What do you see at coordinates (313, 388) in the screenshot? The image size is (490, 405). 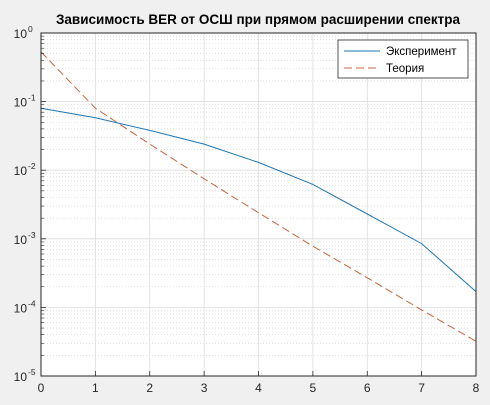 I see `x-tick-label: 5` at bounding box center [313, 388].